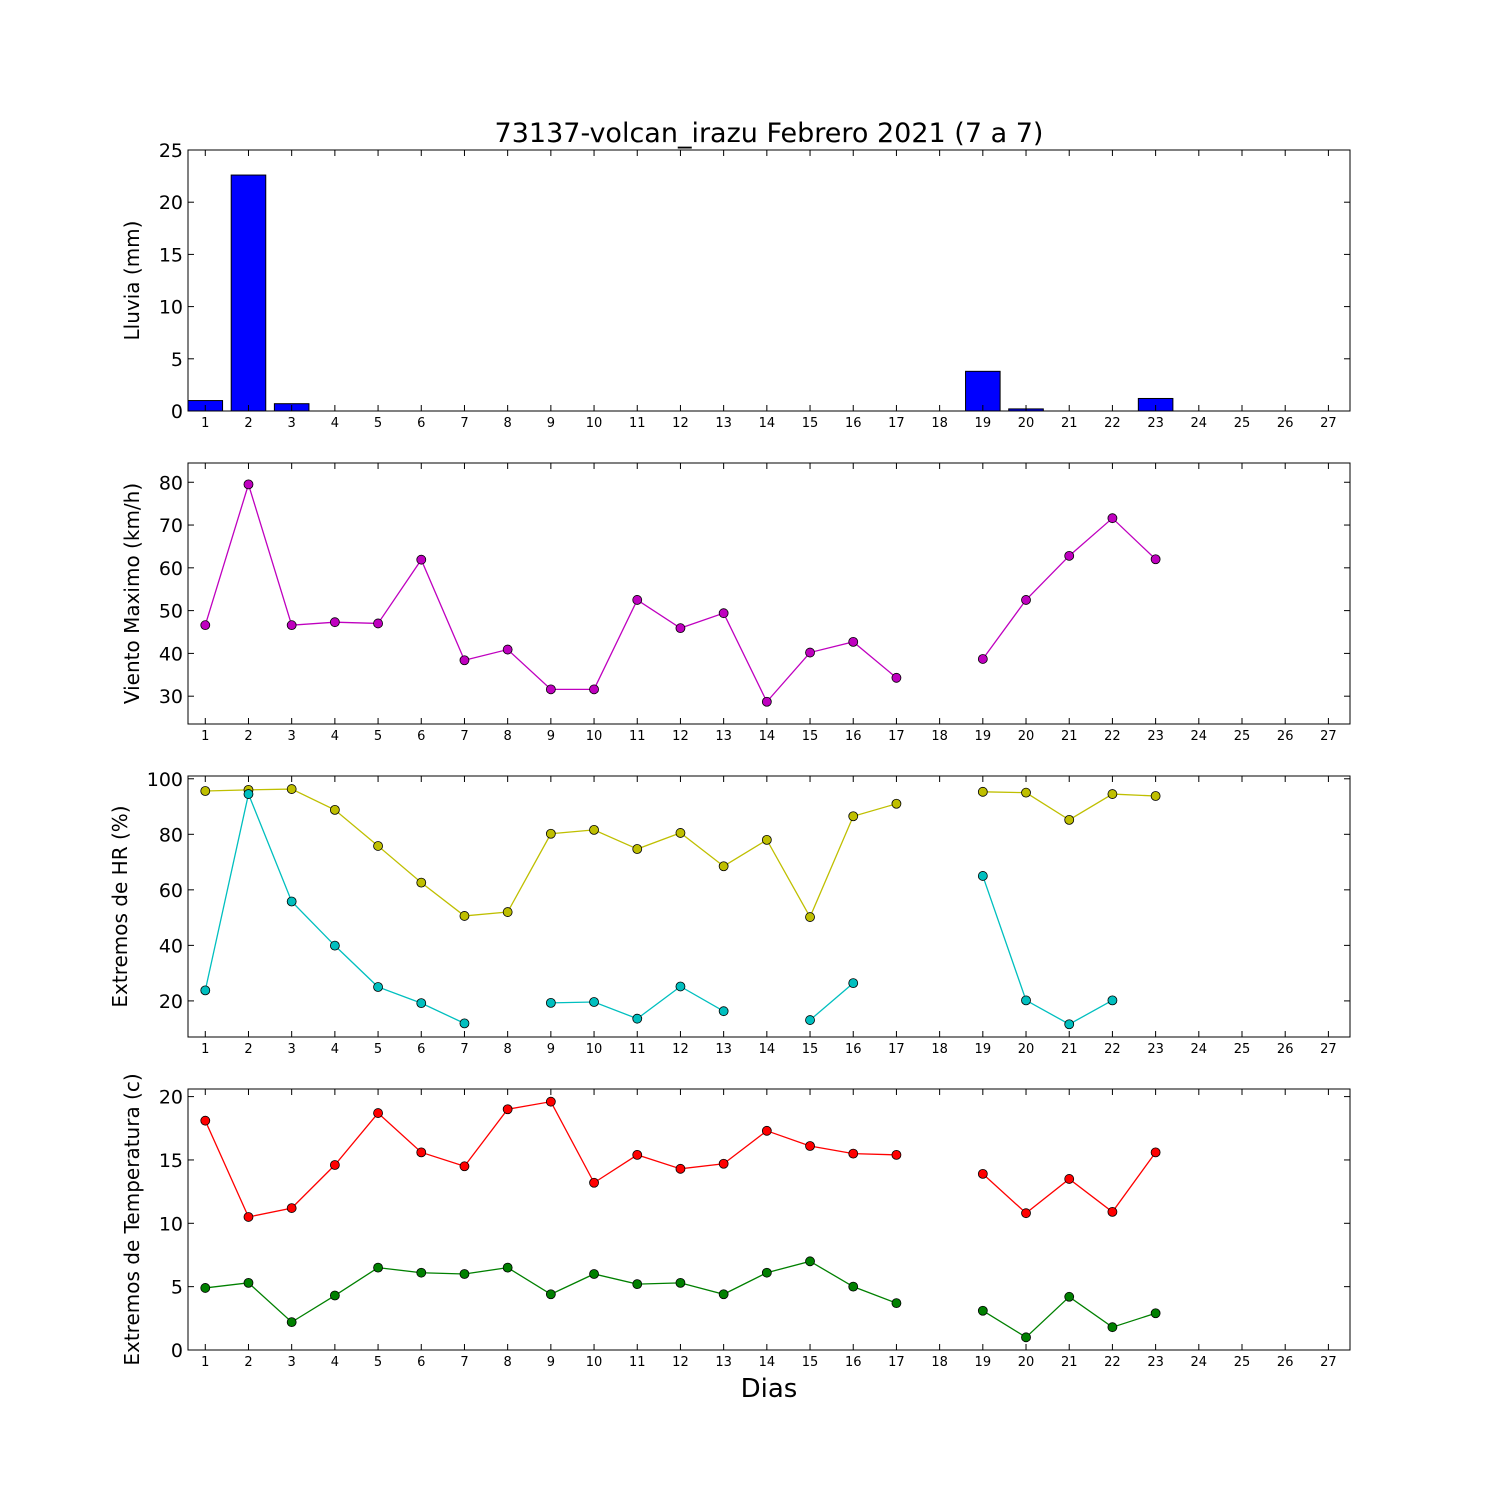  What do you see at coordinates (248, 423) in the screenshot?
I see `x-tick-label: 2` at bounding box center [248, 423].